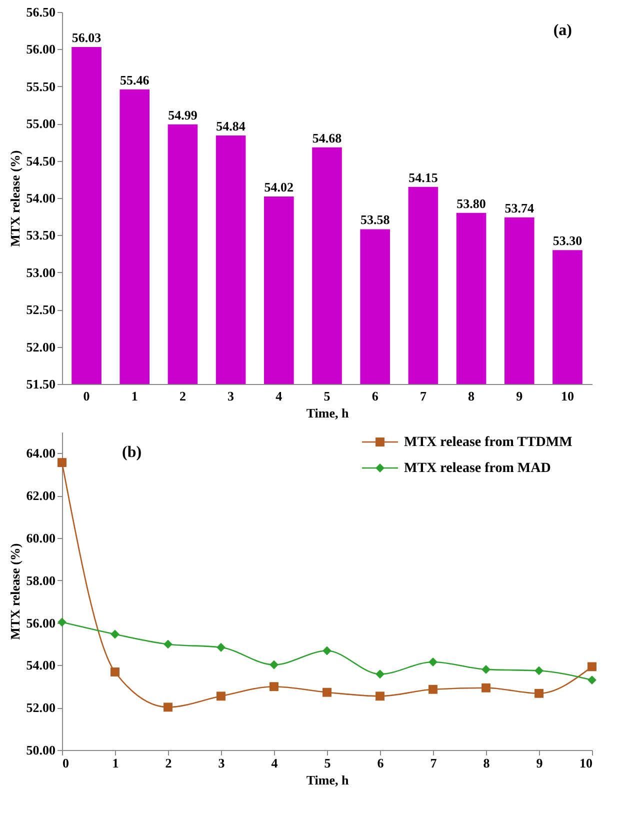  Describe the element at coordinates (41, 750) in the screenshot. I see `y-tick-label: 50.00` at that location.